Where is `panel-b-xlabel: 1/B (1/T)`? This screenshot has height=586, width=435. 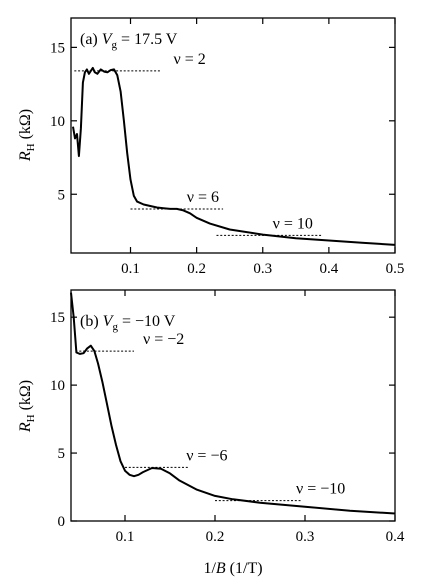 panel-b-xlabel: 1/B (1/T) is located at coordinates (232, 568).